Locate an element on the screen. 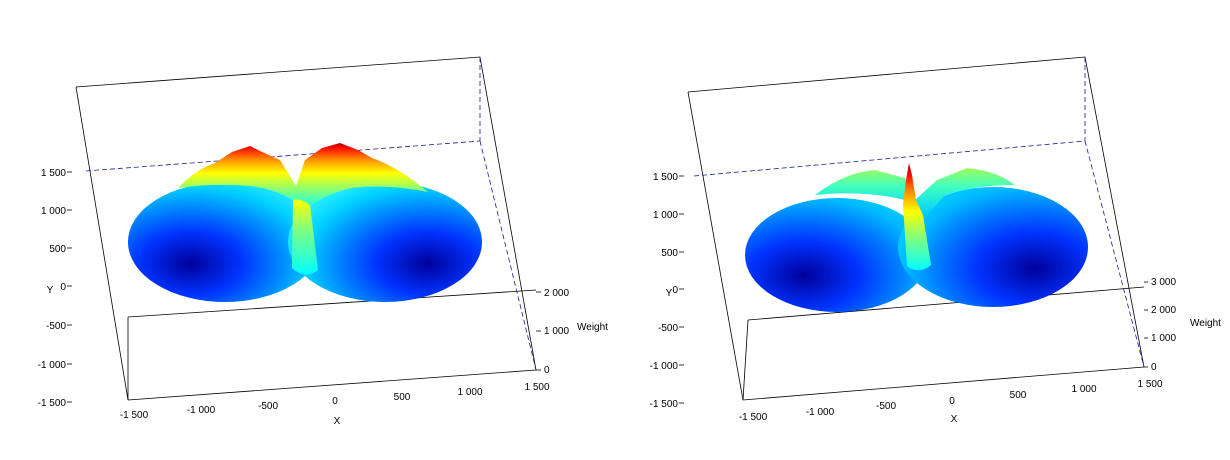 The image size is (1230, 460). surface-center-spike is located at coordinates (917, 217).